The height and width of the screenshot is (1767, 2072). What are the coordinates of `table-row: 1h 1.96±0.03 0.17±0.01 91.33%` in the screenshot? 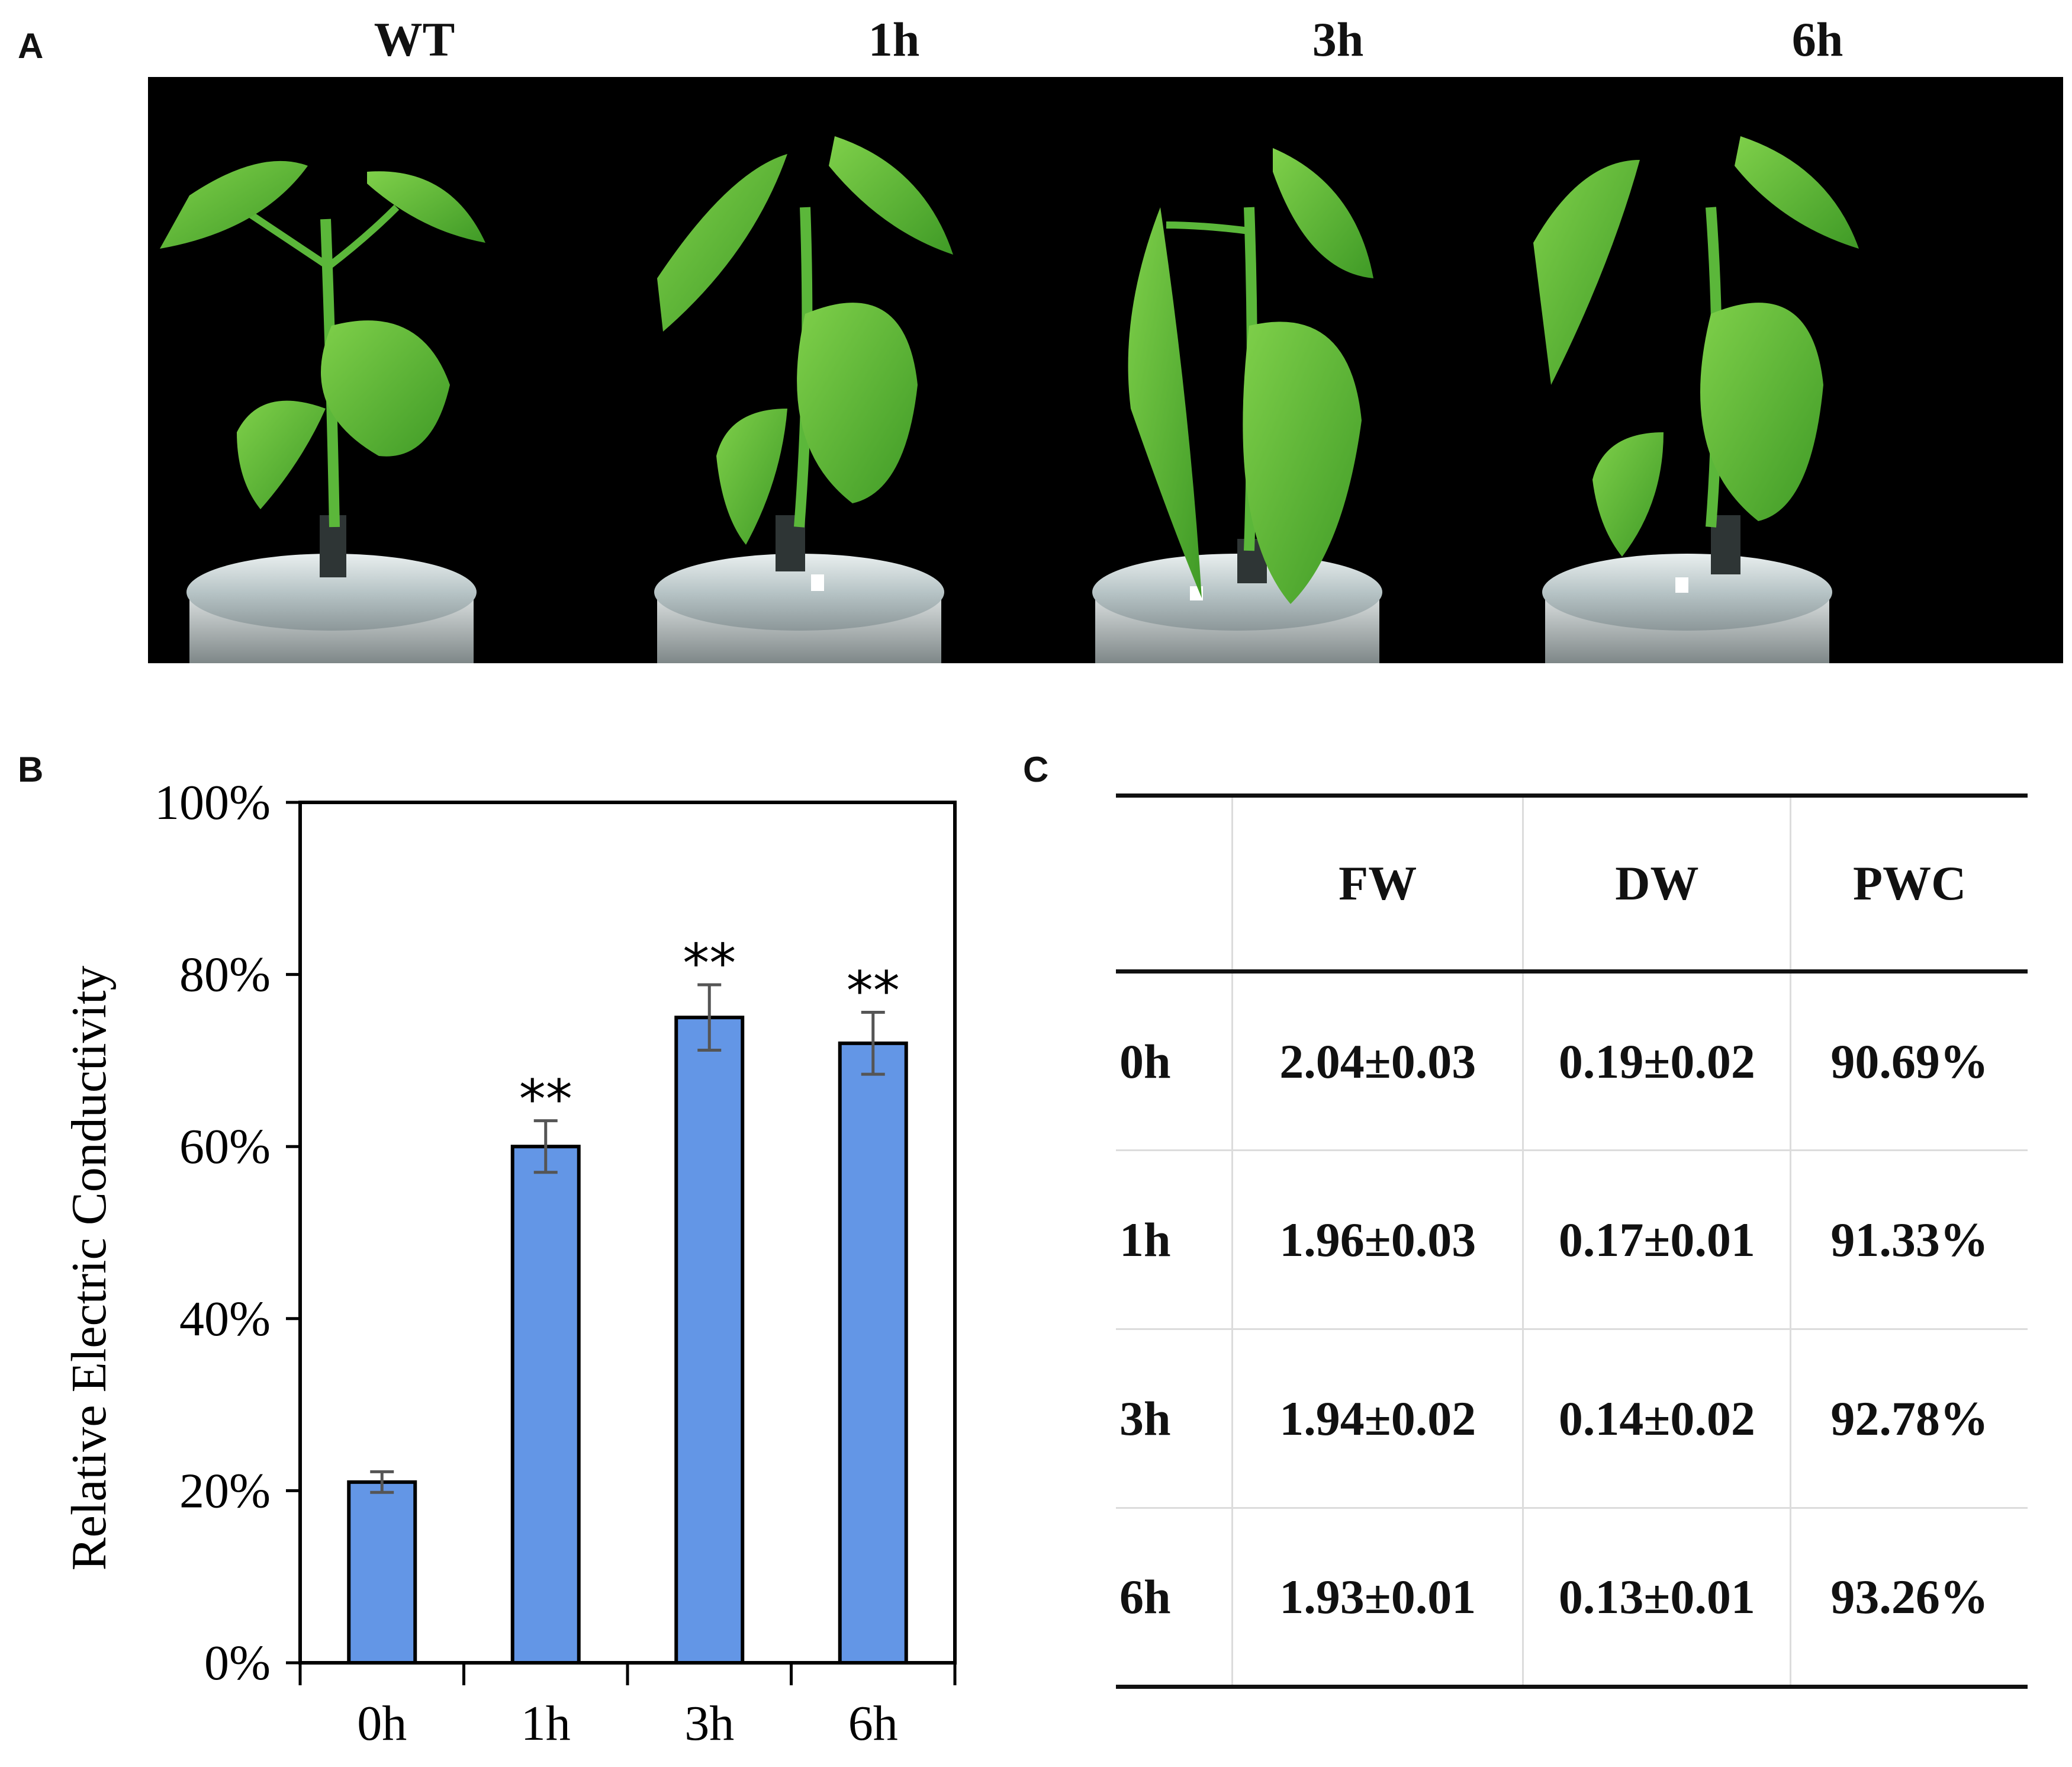 It's located at (1572, 1240).